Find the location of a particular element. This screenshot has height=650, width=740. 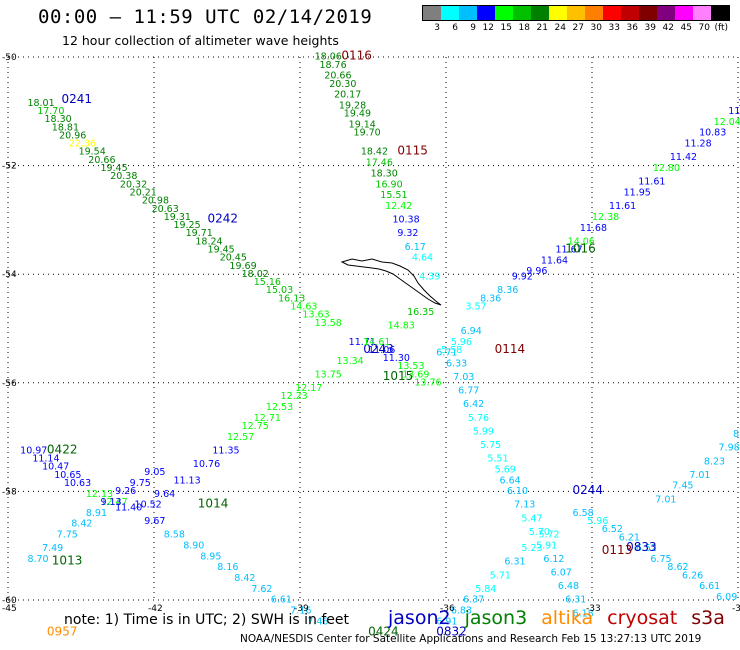

wave-height-value: 7.49 is located at coordinates (52, 548).